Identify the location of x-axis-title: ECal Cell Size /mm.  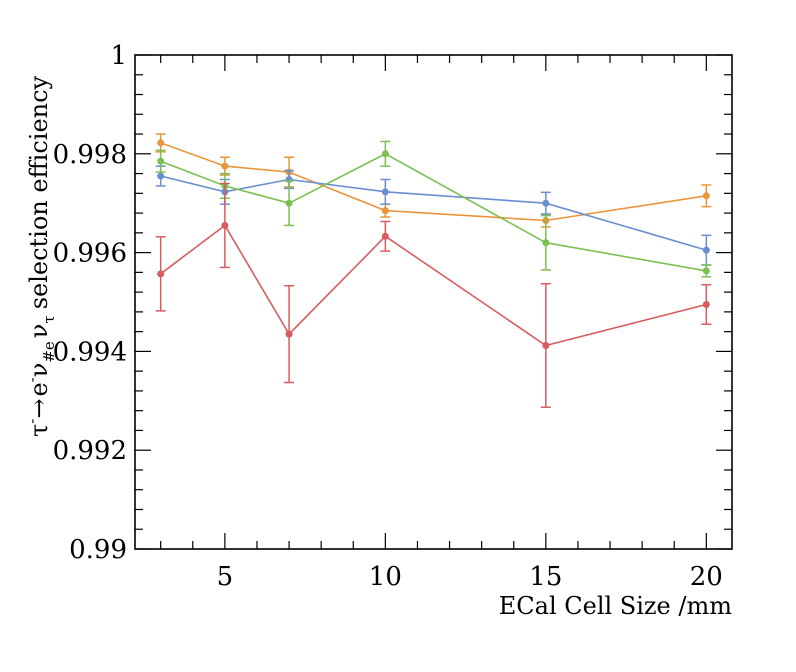
(615, 606).